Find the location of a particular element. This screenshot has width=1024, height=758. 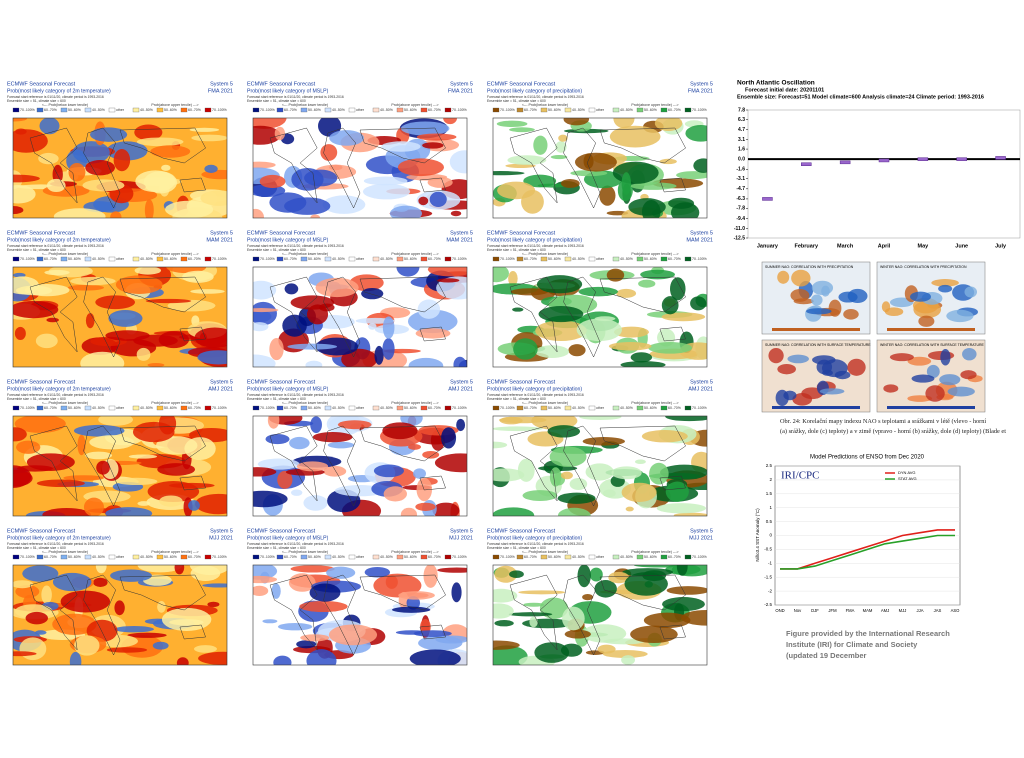

map-frame is located at coordinates (600, 466).